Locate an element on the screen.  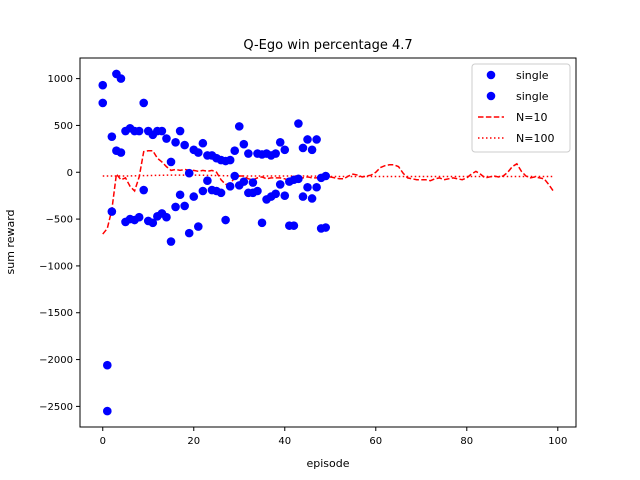
x-tick-label: 60 is located at coordinates (375, 441).